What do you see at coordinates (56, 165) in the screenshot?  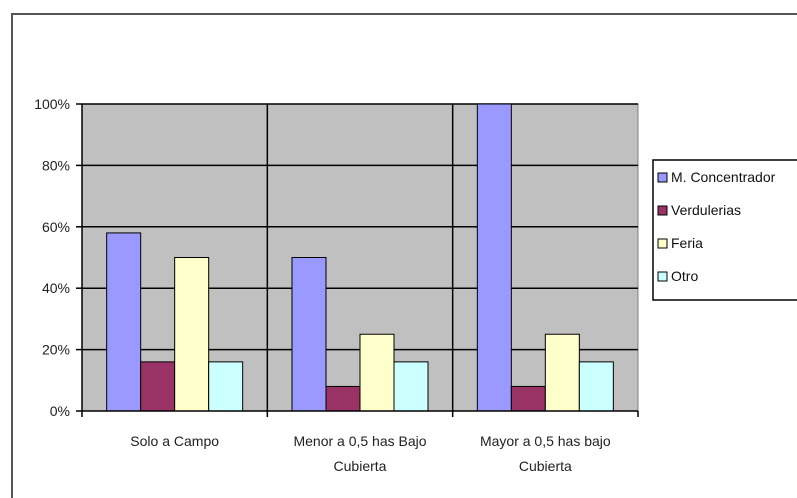 I see `y-tick-label: 80%` at bounding box center [56, 165].